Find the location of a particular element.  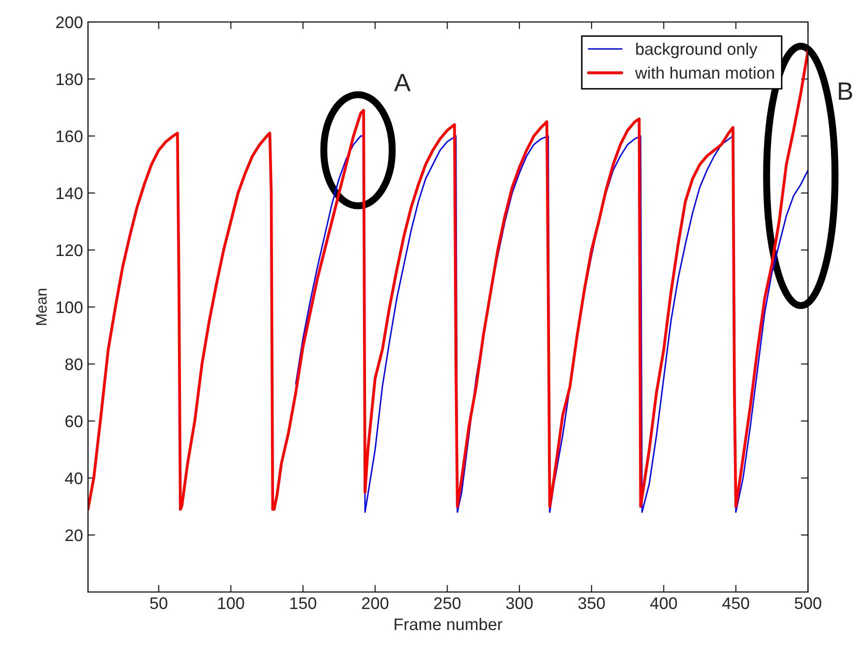

y-tick-label: 180 is located at coordinates (69, 79).